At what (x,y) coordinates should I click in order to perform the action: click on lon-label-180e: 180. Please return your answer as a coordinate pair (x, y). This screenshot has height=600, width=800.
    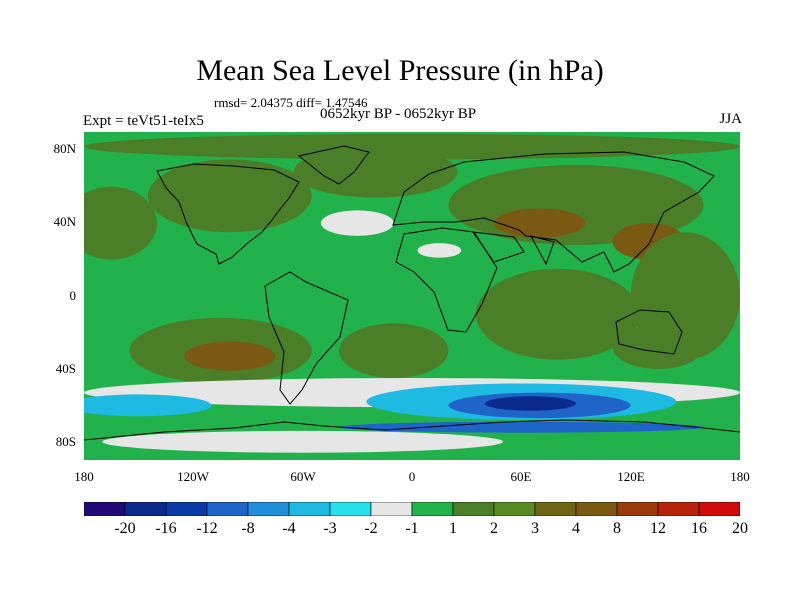
    Looking at the image, I should click on (740, 476).